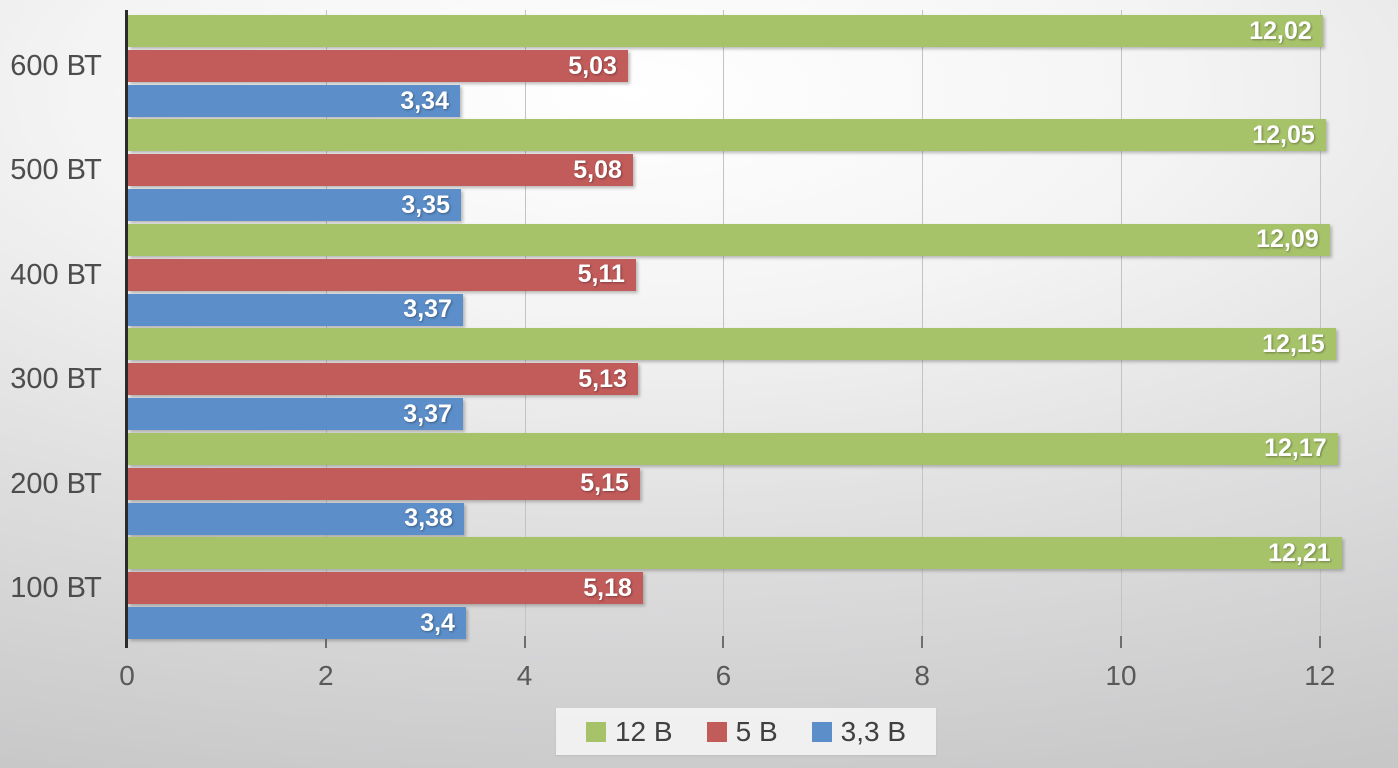 The height and width of the screenshot is (768, 1398). Describe the element at coordinates (733, 448) in the screenshot. I see `bar: 12,17` at that location.